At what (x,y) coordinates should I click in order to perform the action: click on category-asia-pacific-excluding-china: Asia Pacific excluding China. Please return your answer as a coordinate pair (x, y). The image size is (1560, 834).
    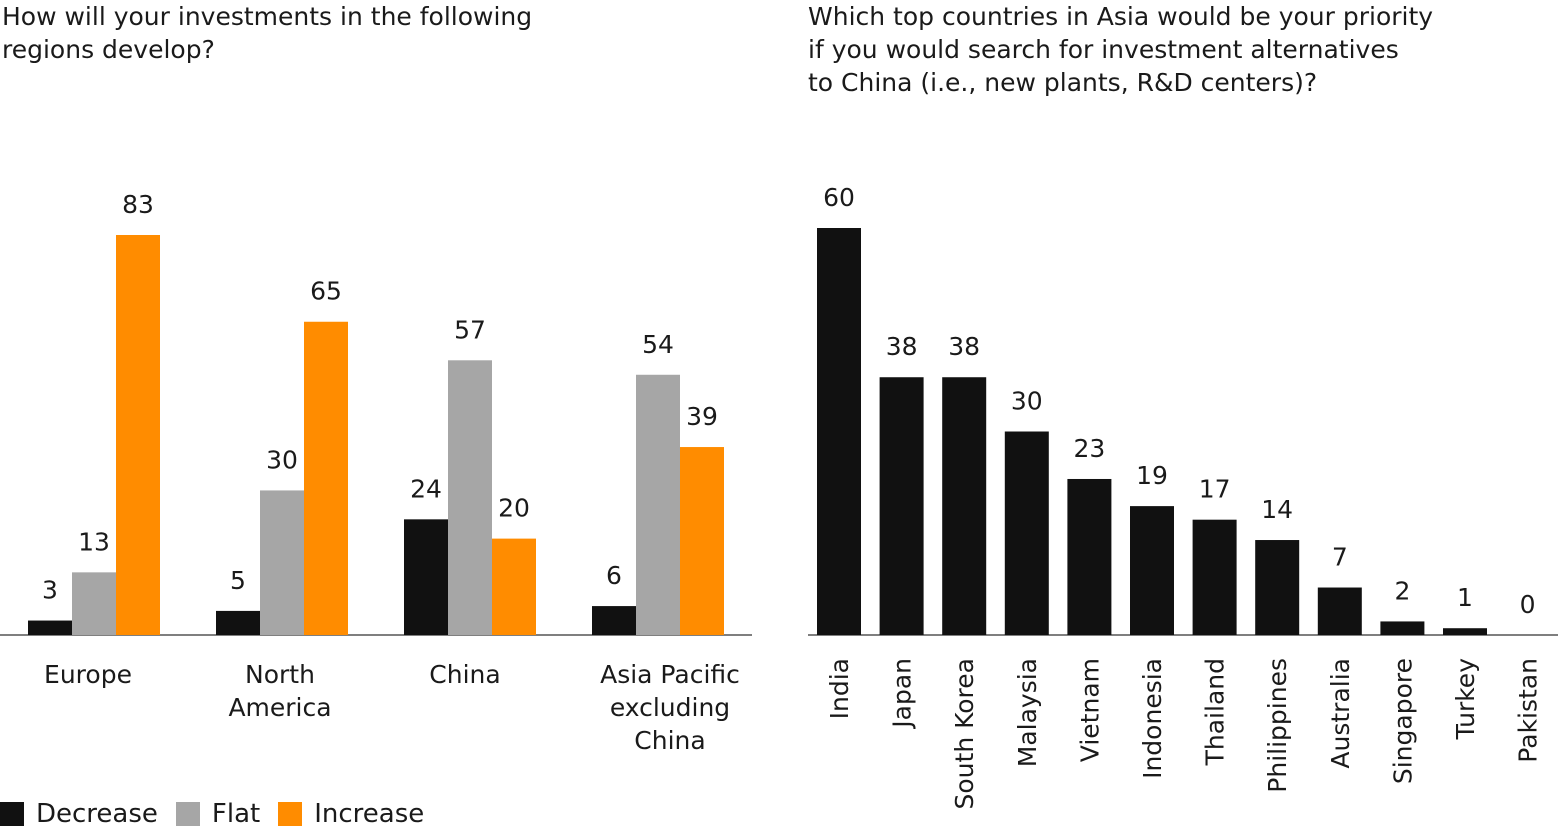
    Looking at the image, I should click on (670, 707).